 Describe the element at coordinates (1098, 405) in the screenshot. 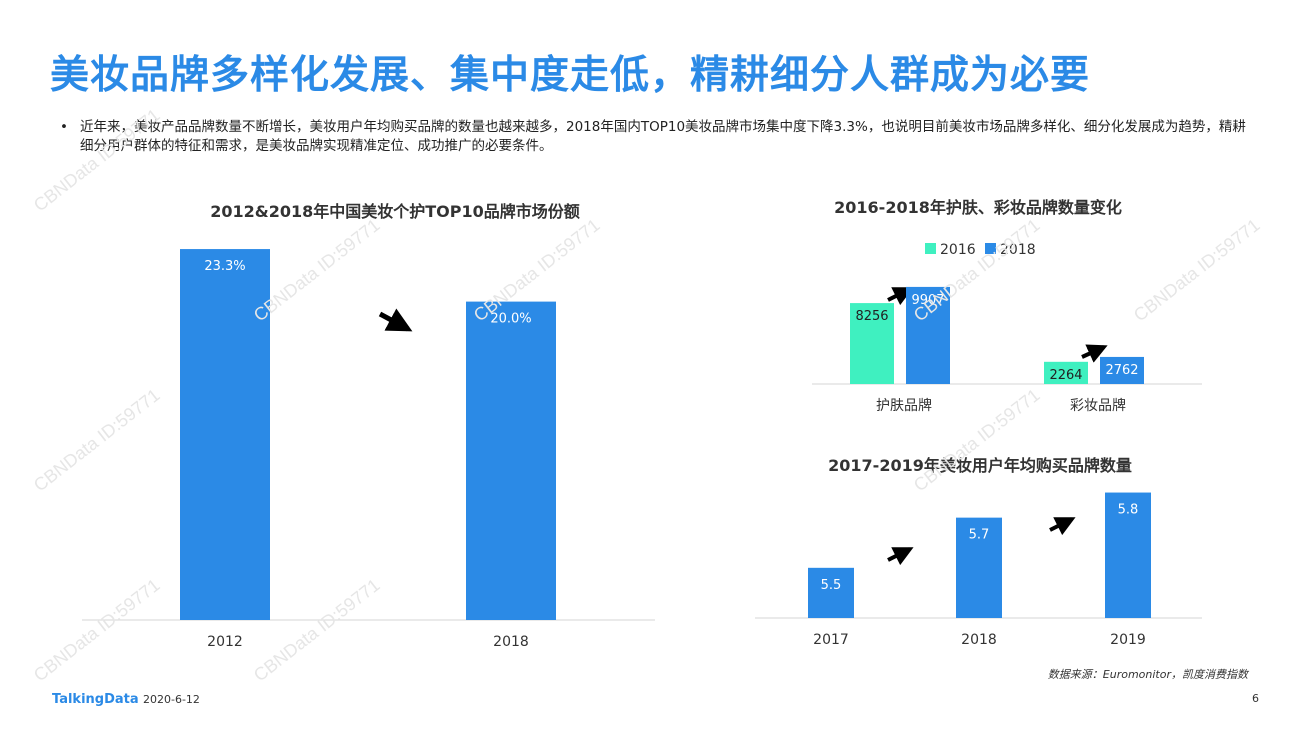

I see `chart2-tick-label: 彩妆品牌` at that location.